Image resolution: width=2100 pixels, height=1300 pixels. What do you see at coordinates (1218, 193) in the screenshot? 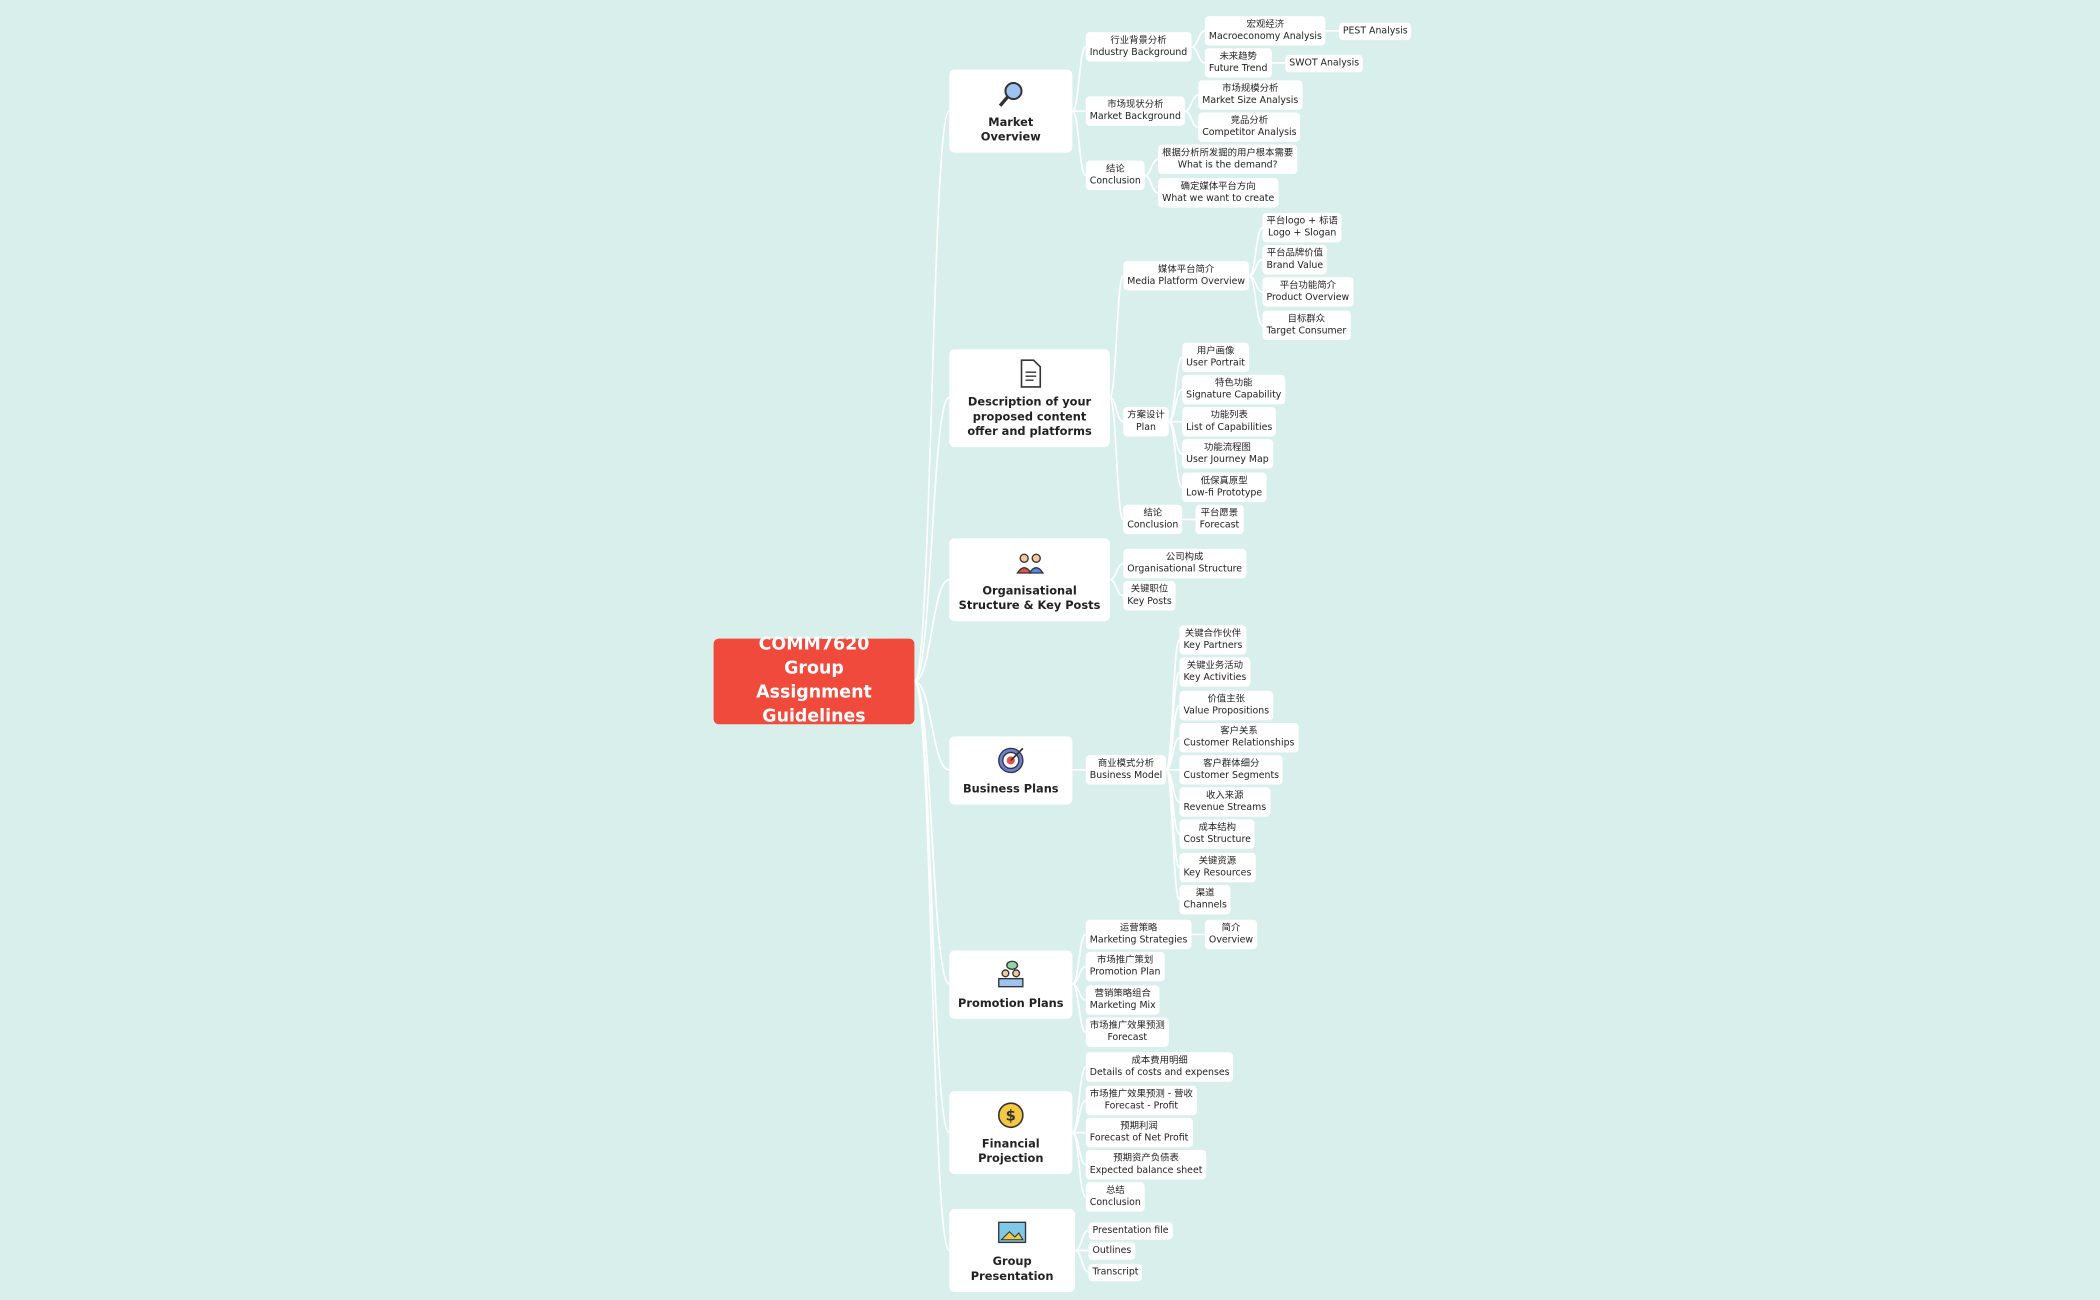
I see `topic-l3: 确定媒体平台方向 What we want to create` at bounding box center [1218, 193].